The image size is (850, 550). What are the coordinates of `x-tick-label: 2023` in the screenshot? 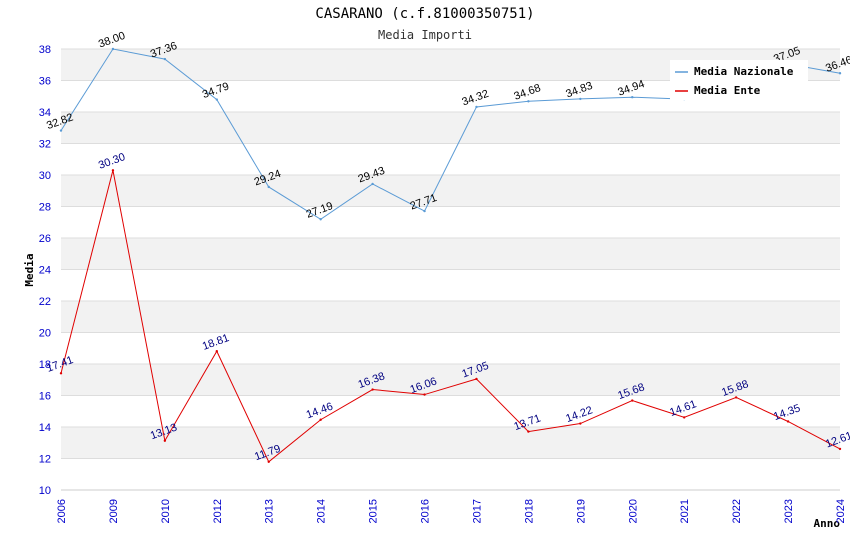 It's located at (789, 511).